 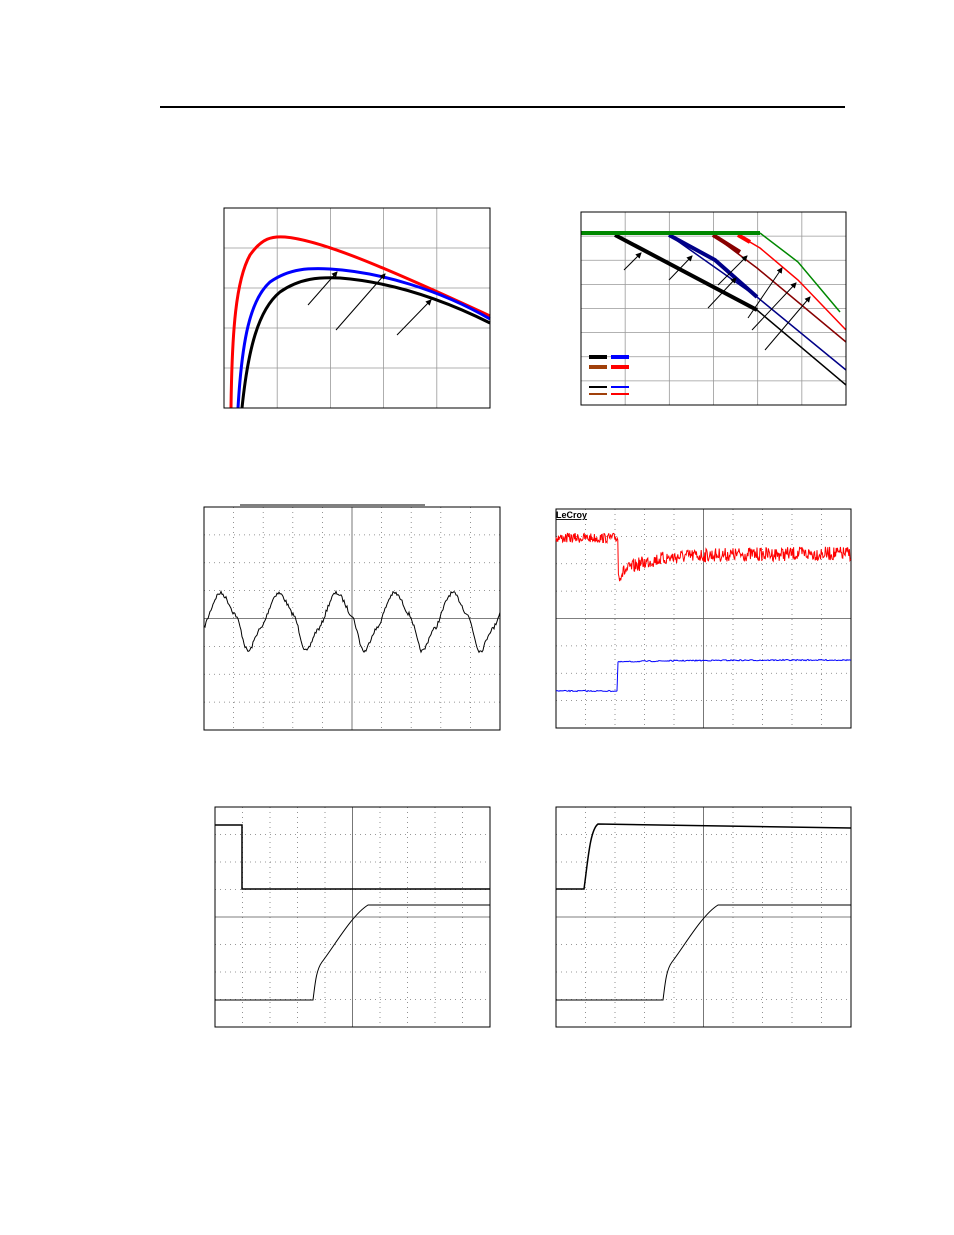 I want to click on legend-swatches, so click(x=609, y=375).